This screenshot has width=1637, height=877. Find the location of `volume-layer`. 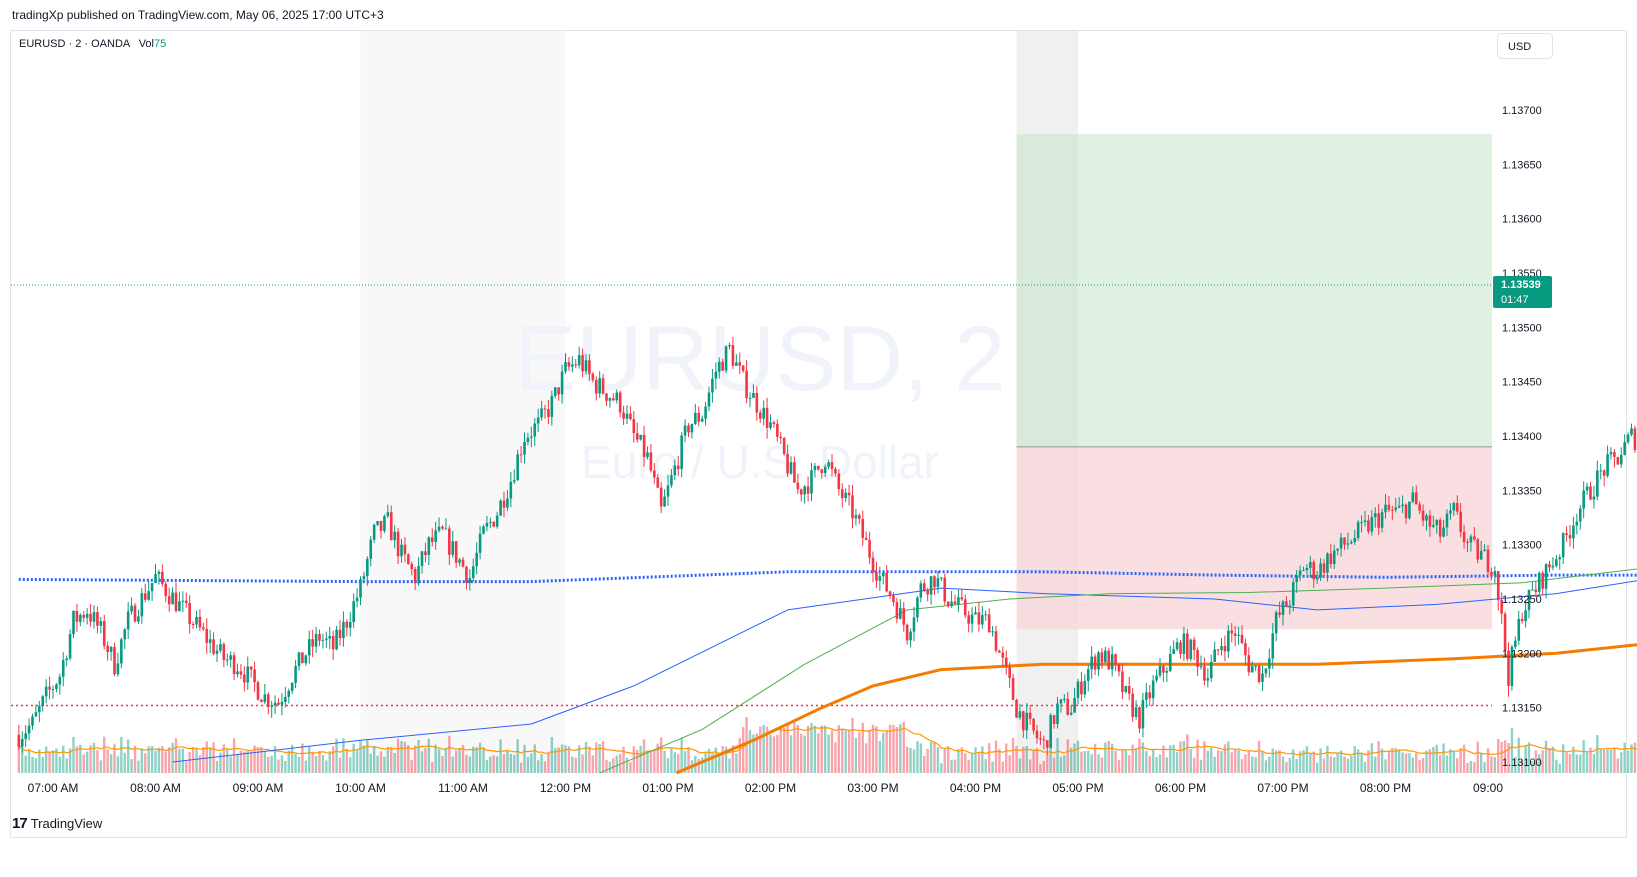

volume-layer is located at coordinates (827, 745).